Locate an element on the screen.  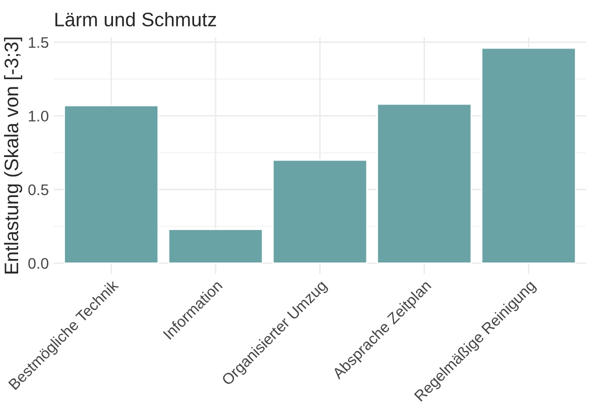
y-tick-label: 0.5 is located at coordinates (38, 190).